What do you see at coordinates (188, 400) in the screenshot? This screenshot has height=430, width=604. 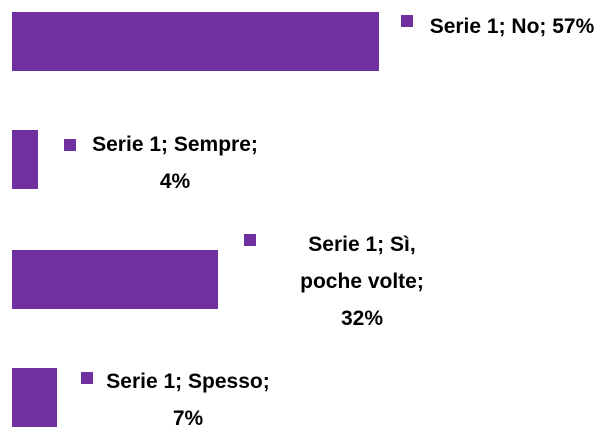 I see `data-label: Serie 1; Spesso; 7%` at bounding box center [188, 400].